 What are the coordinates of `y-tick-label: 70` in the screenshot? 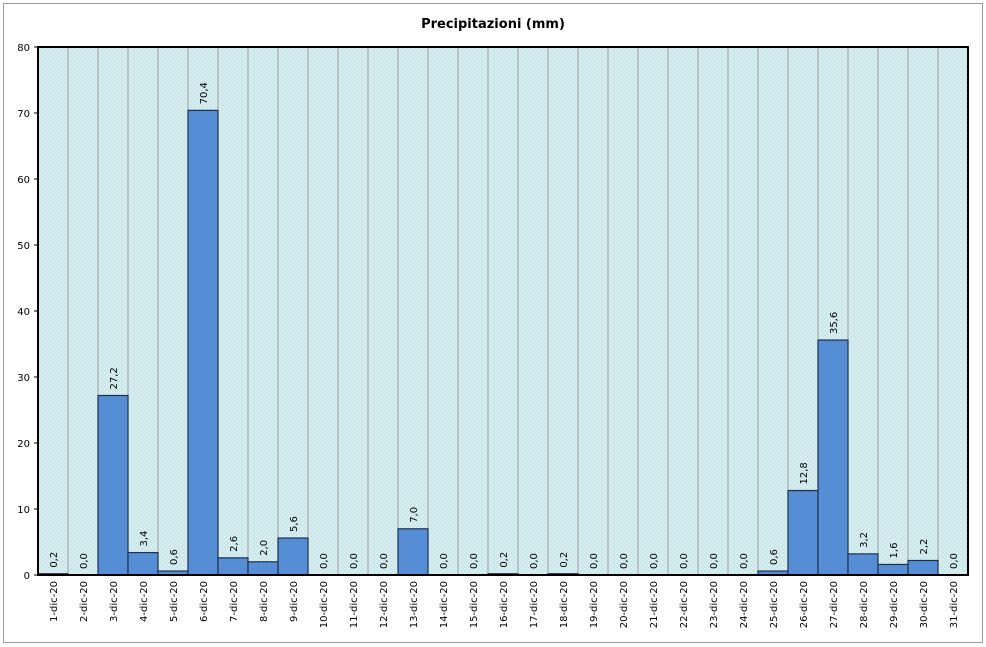 It's located at (23, 114).